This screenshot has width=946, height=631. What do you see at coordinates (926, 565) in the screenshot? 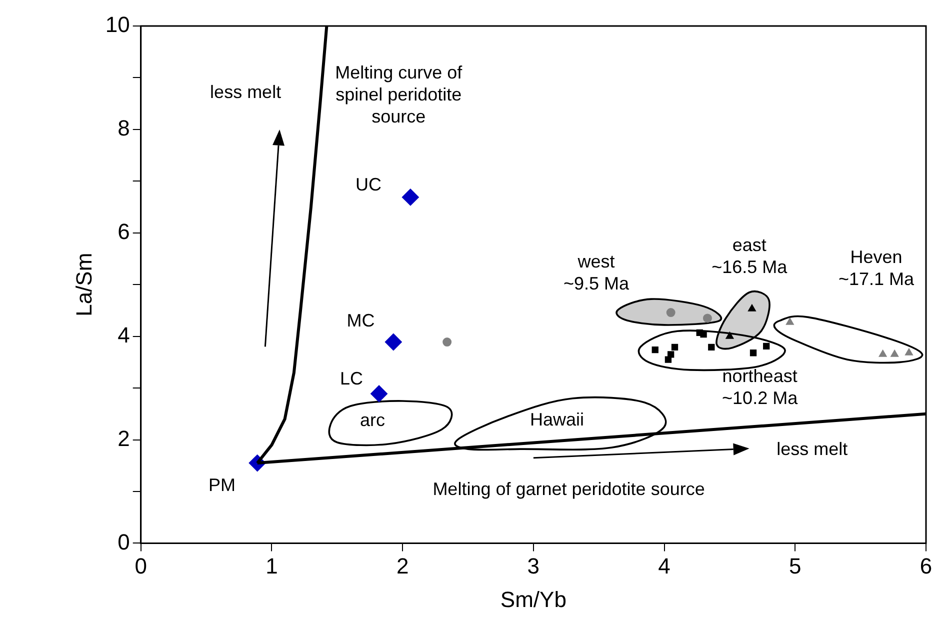
I see `x-tick-label: 6` at bounding box center [926, 565].